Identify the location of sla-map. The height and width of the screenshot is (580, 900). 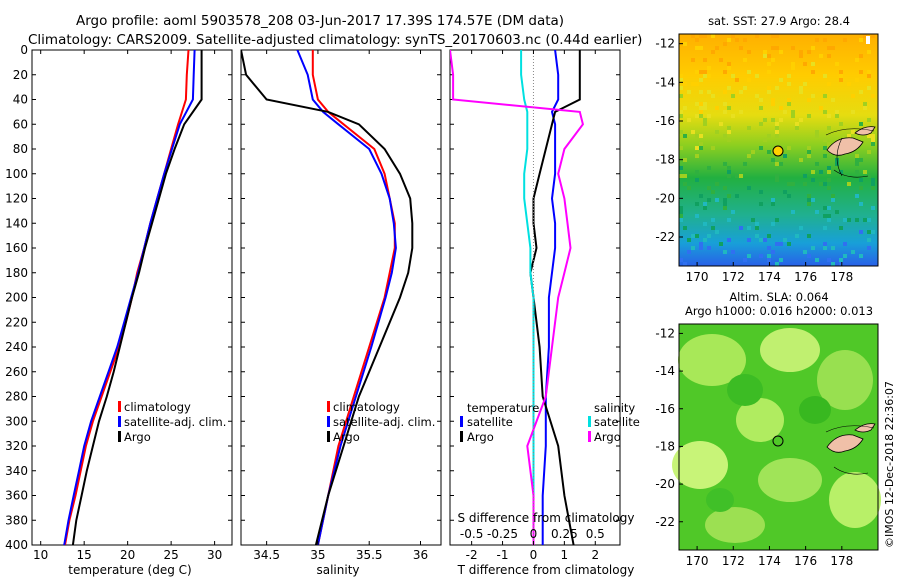
(776, 437).